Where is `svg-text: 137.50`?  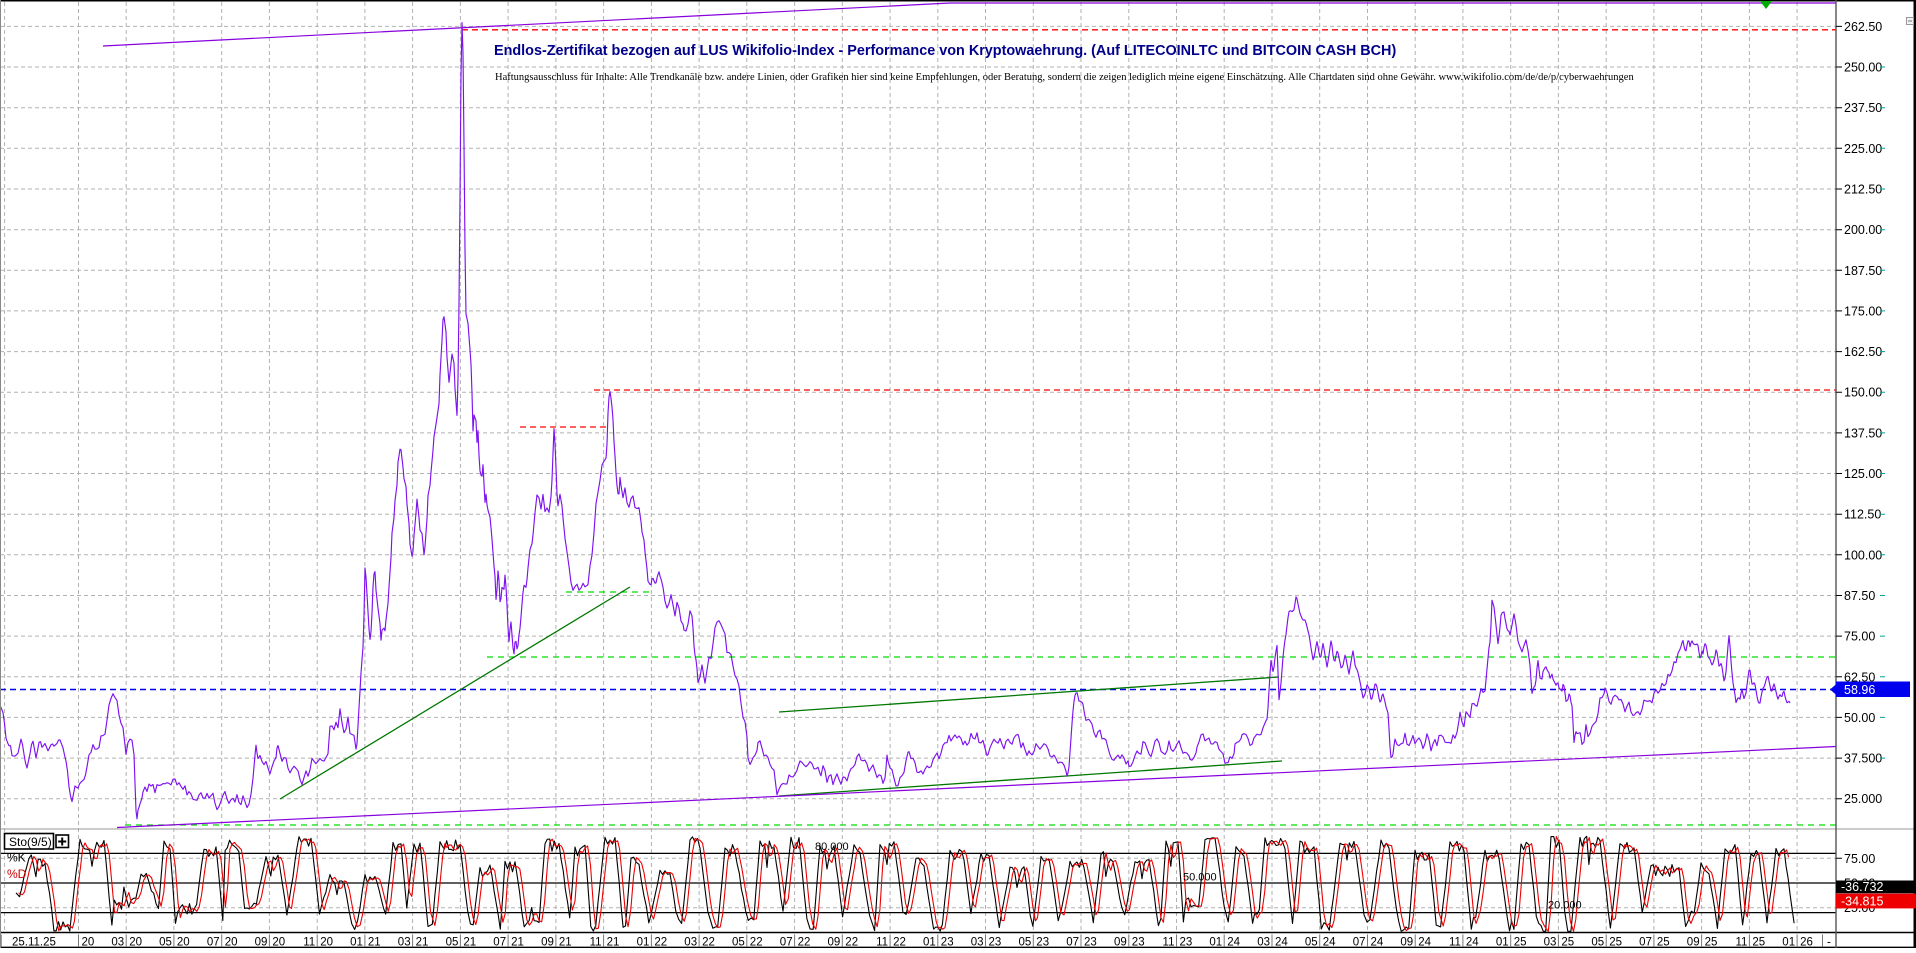
svg-text: 137.50 is located at coordinates (1863, 433).